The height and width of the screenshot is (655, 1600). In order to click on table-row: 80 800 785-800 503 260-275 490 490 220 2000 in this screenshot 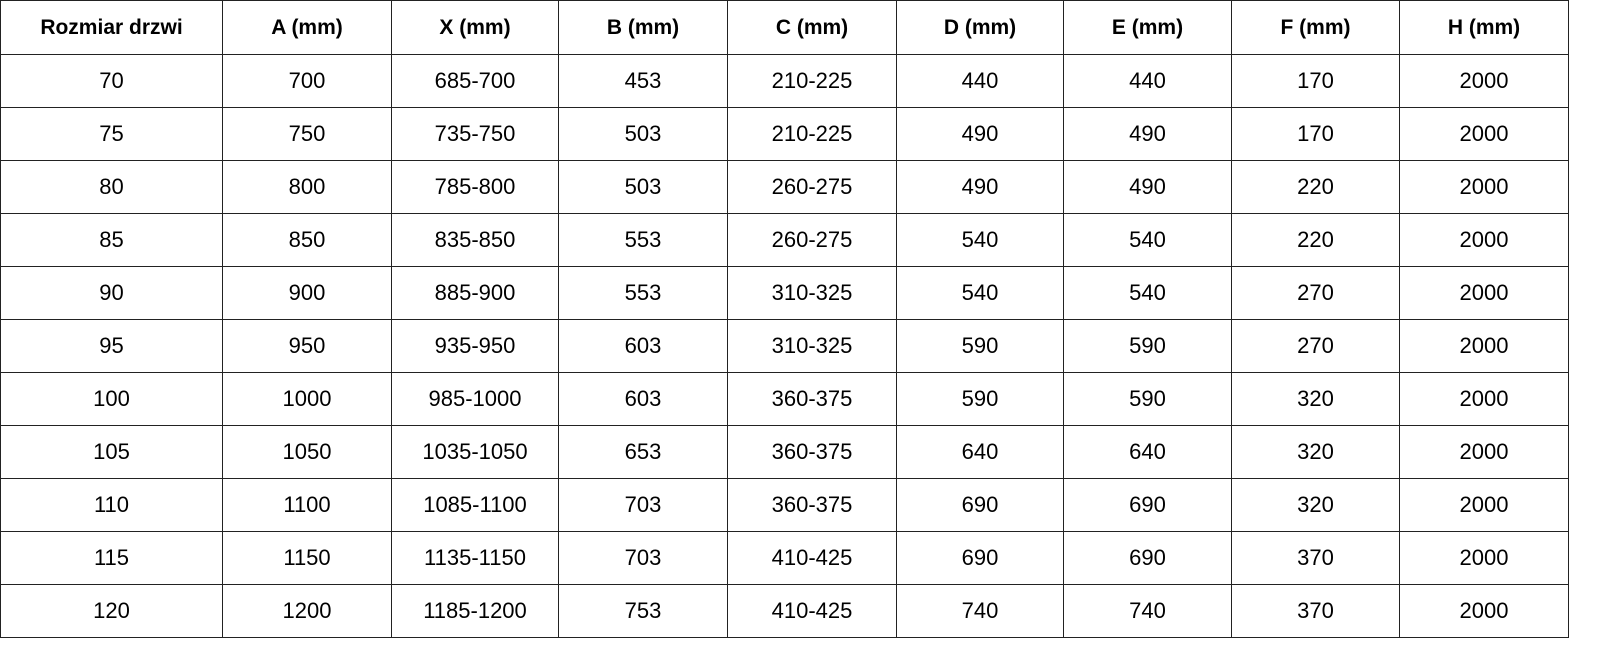, I will do `click(784, 187)`.